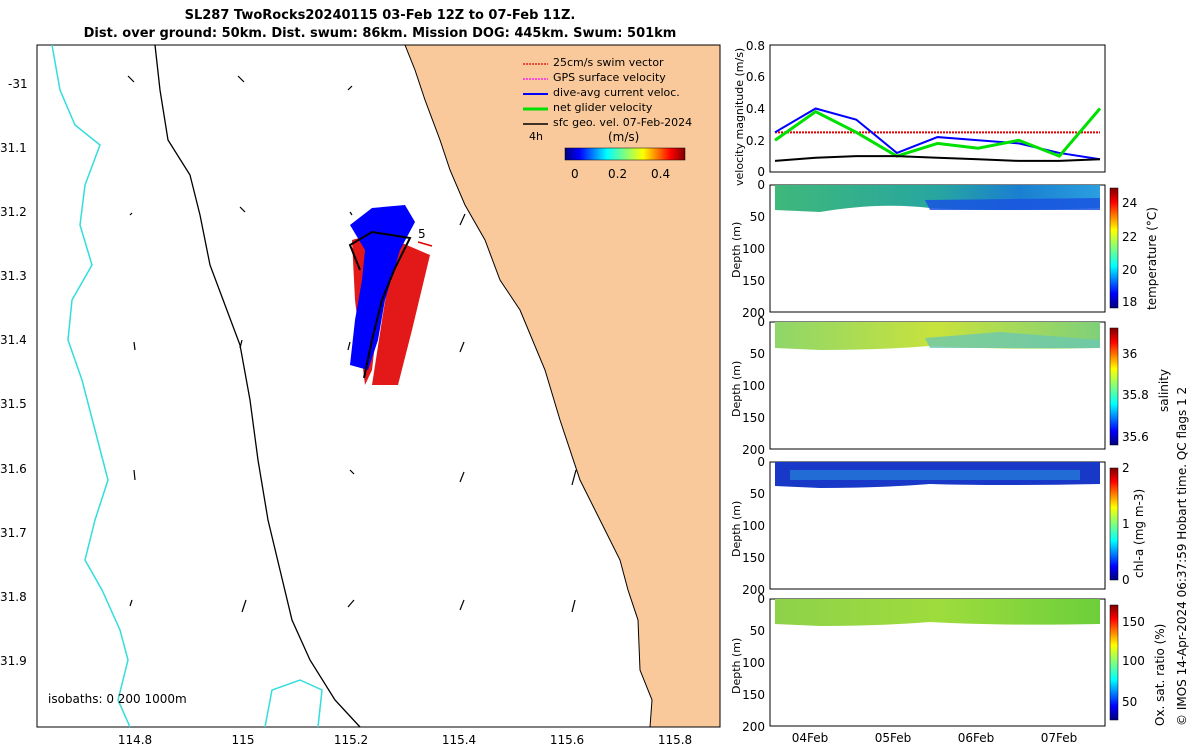 This screenshot has height=750, width=1200. I want to click on track-line, so click(380, 304).